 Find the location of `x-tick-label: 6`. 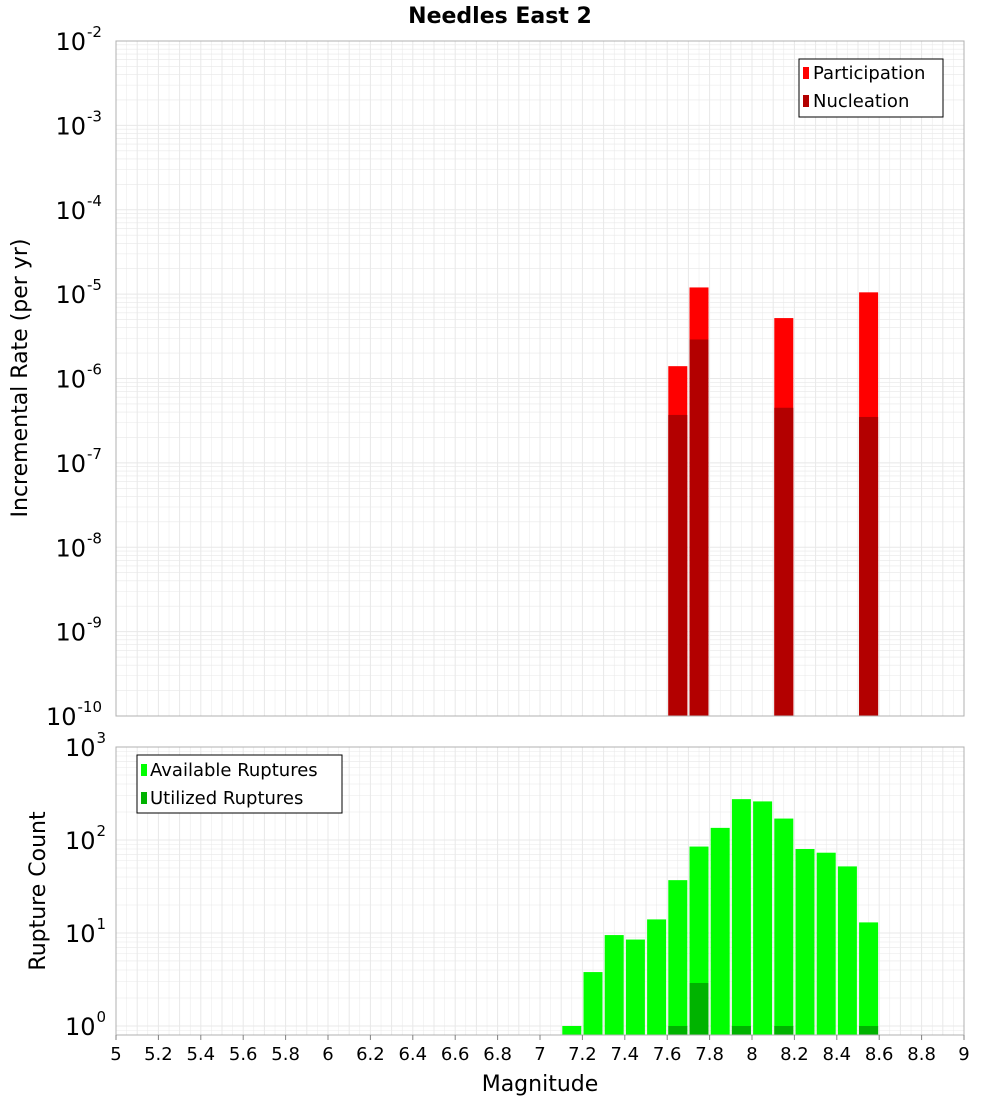

x-tick-label: 6 is located at coordinates (327, 1054).